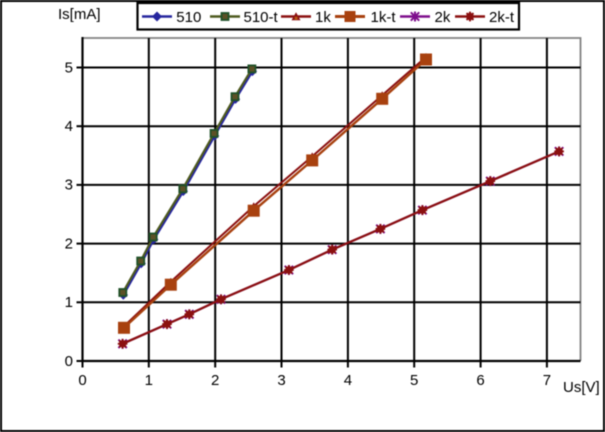 This screenshot has height=432, width=605. I want to click on svg-text: 510, so click(188, 17).